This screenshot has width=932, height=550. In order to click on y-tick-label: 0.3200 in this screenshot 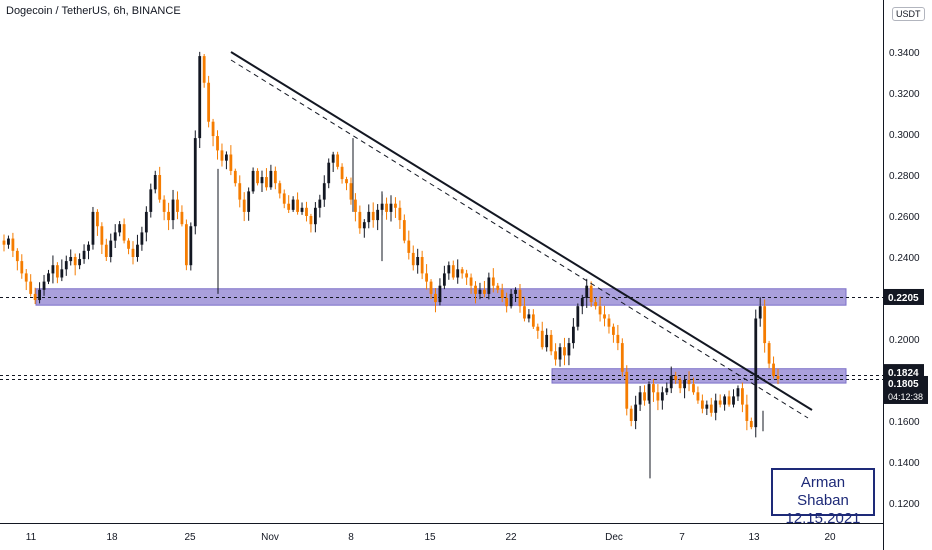, I will do `click(904, 94)`.